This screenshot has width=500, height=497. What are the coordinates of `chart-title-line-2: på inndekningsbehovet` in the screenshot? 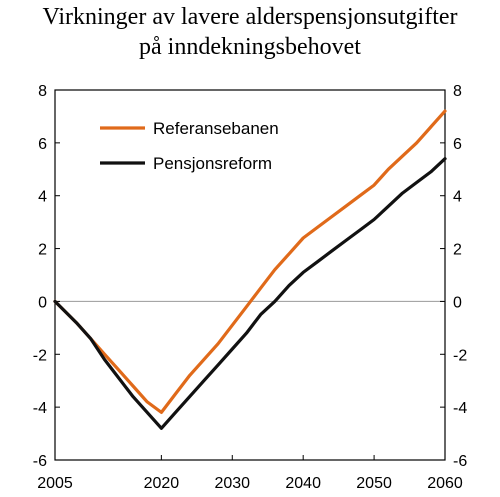 It's located at (250, 47).